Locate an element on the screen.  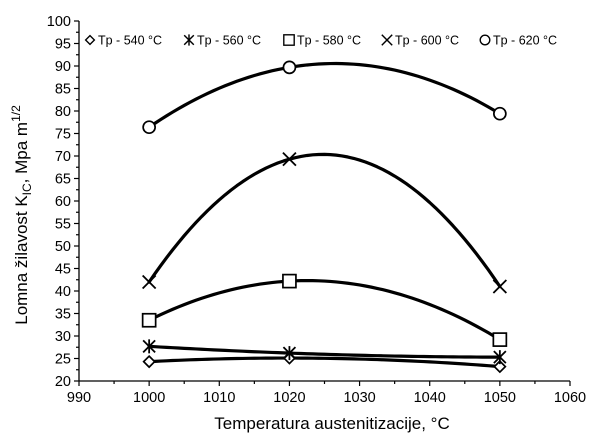
y-tick-label: 40 is located at coordinates (63, 292).